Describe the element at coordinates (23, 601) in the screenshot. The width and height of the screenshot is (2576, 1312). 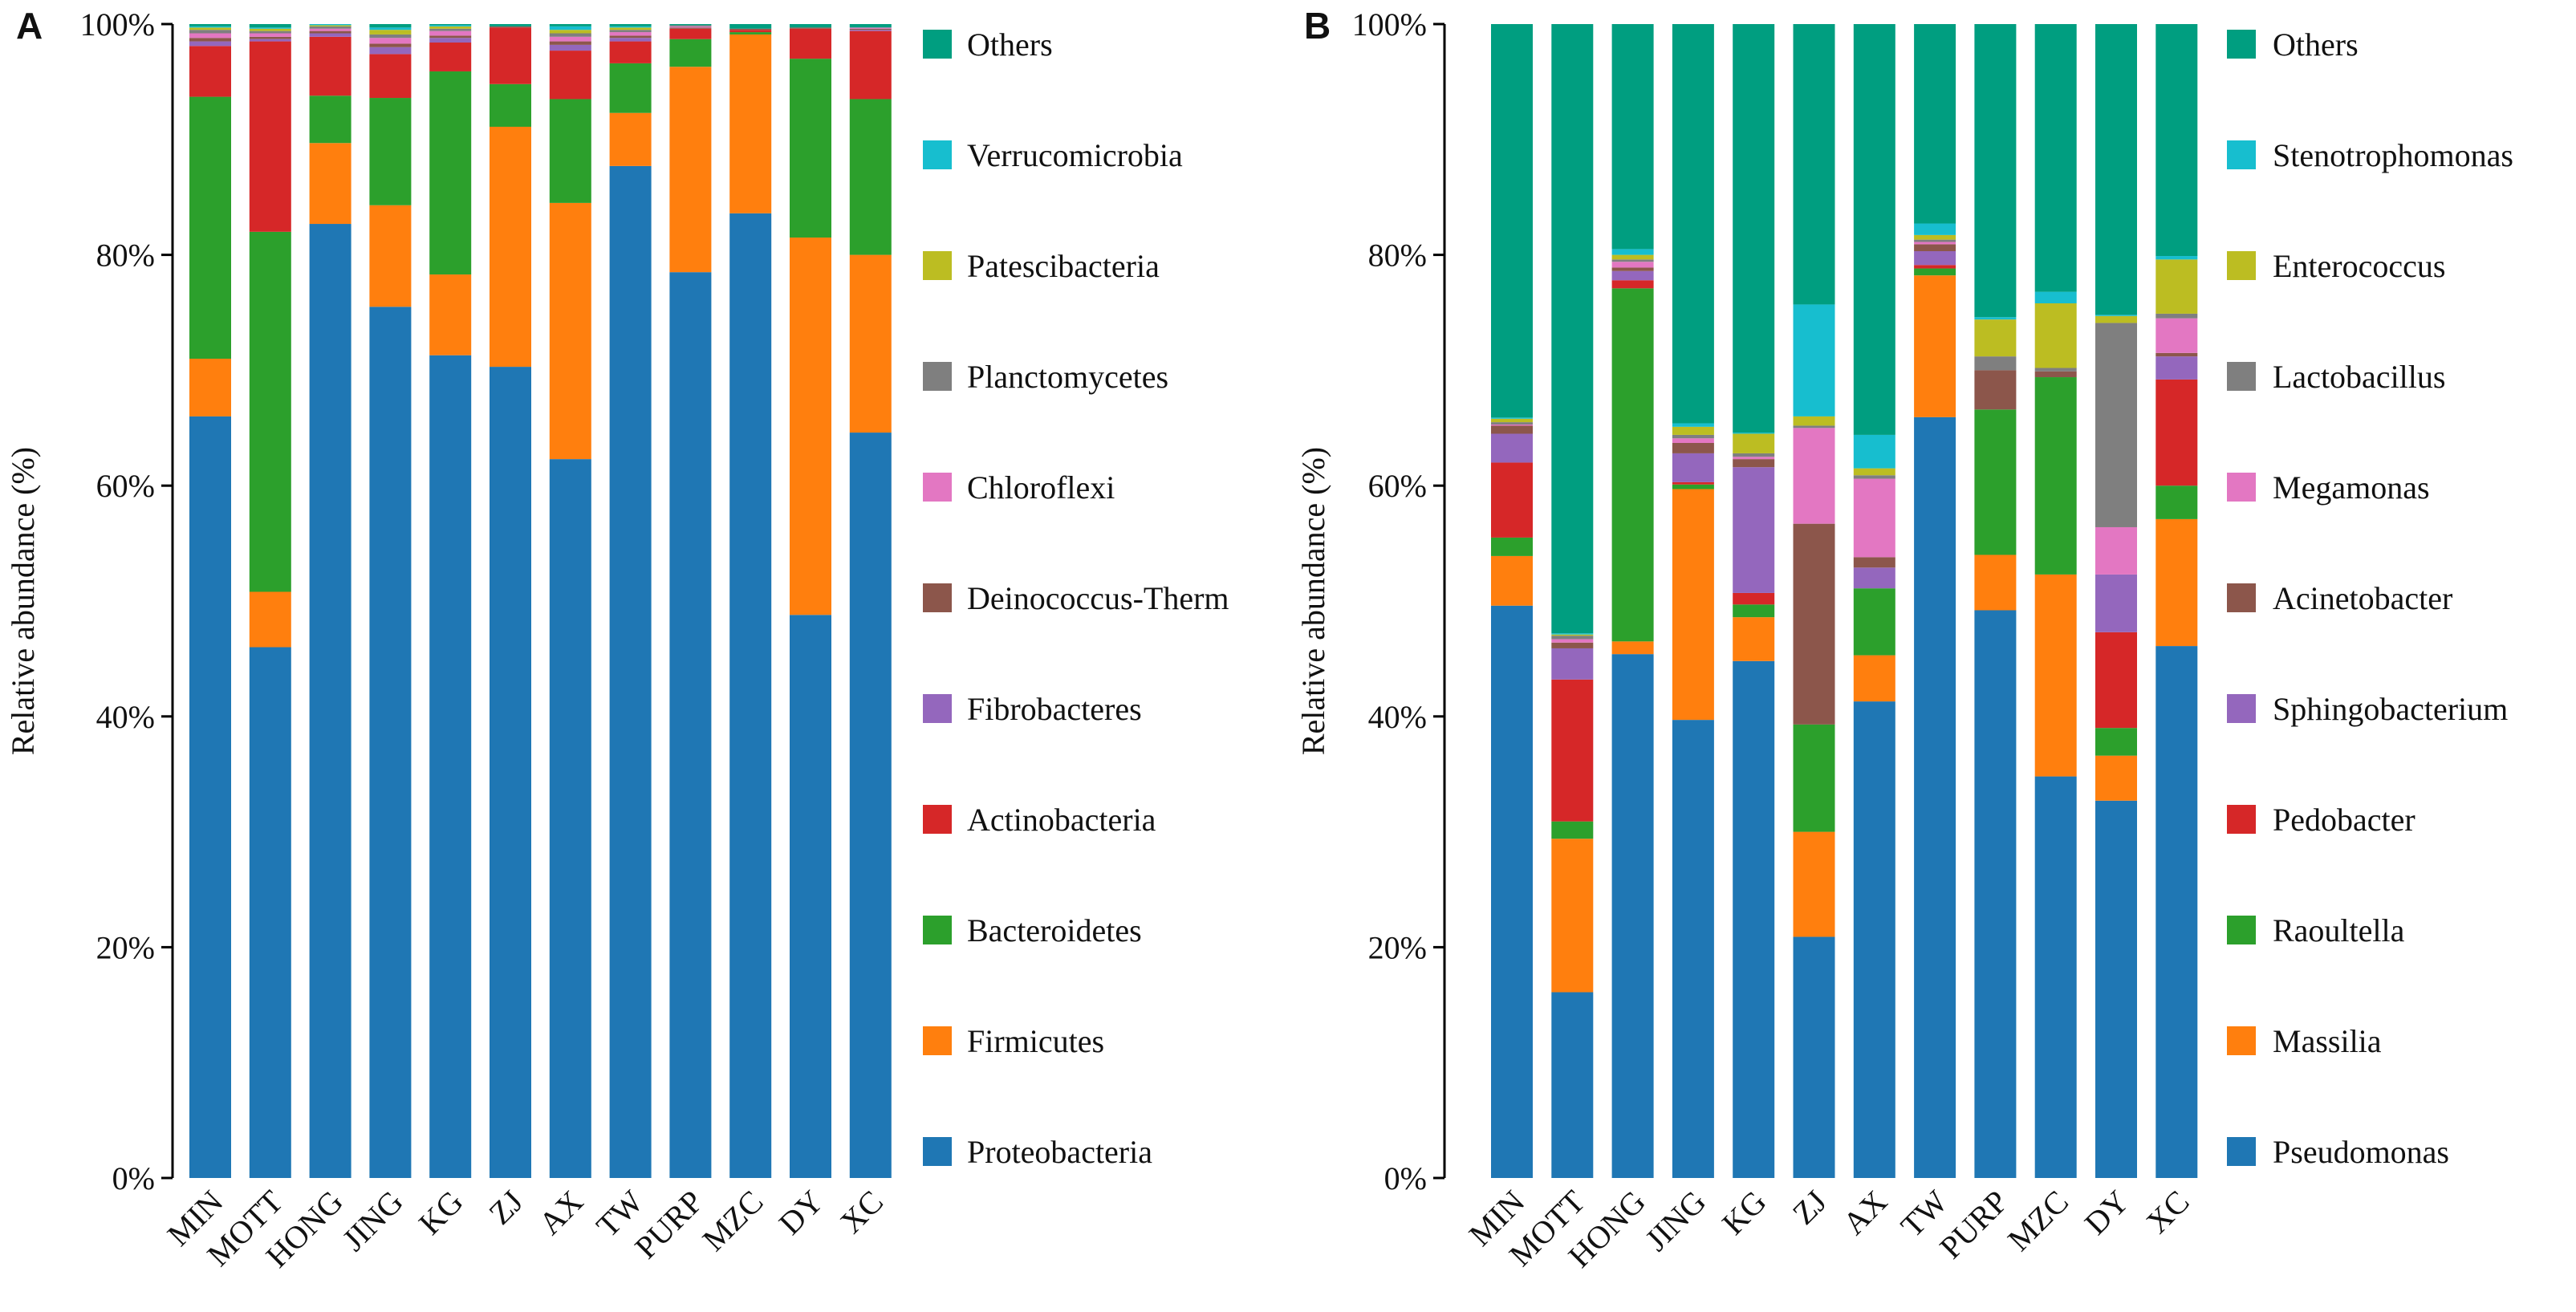
I see `y-axis-label: Relative abundance (%)` at that location.